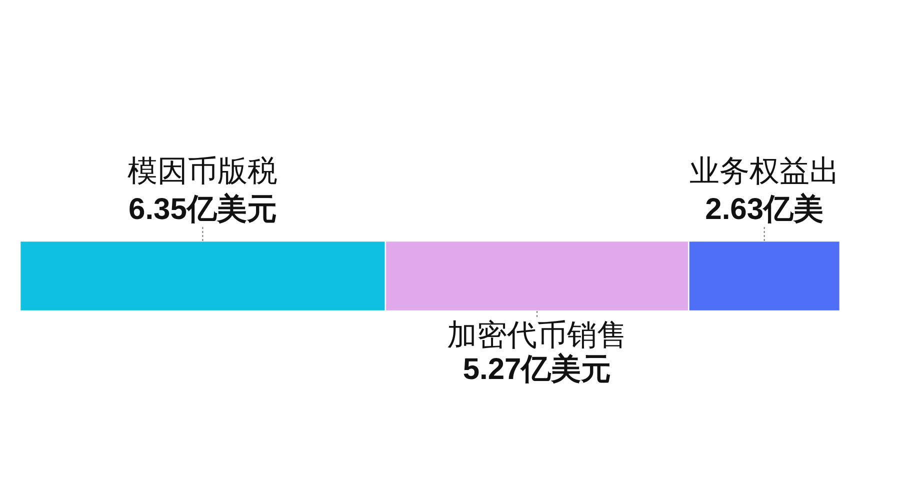 This screenshot has width=900, height=500. Describe the element at coordinates (537, 369) in the screenshot. I see `data-label: 5.27亿美元` at that location.